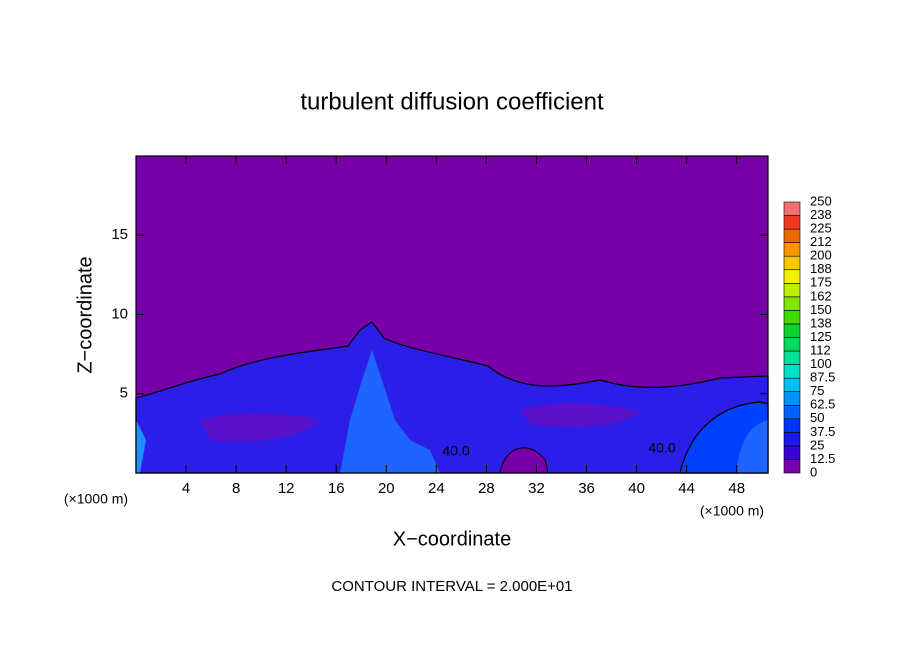 The image size is (904, 659). Describe the element at coordinates (124, 393) in the screenshot. I see `y-tick-label: 5` at that location.